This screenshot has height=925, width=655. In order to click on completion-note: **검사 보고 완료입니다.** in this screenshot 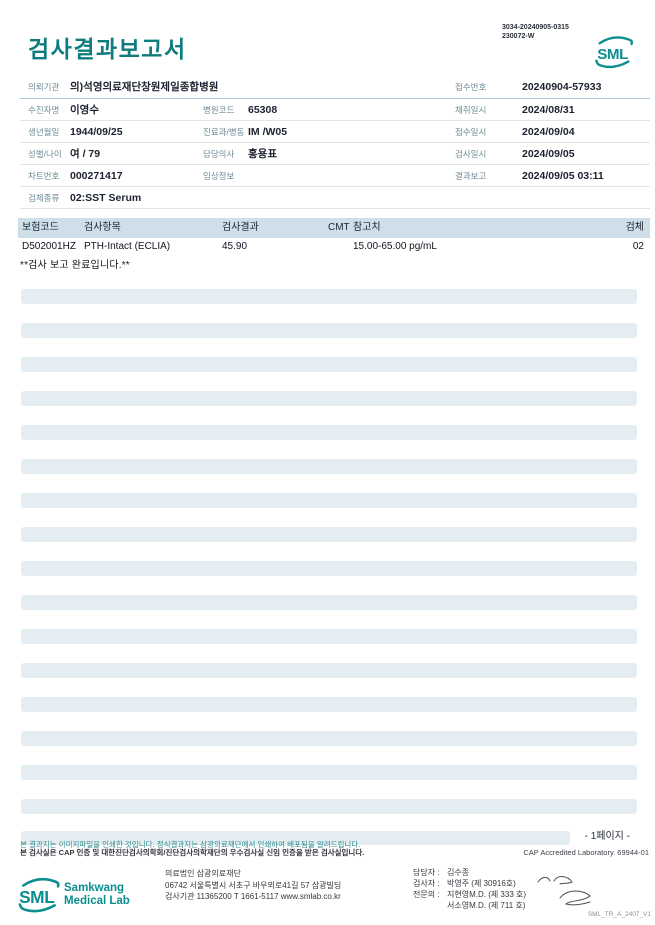, I will do `click(75, 265)`.